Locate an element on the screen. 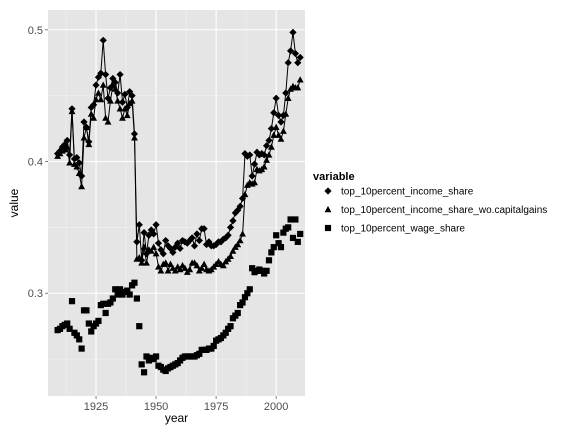 This screenshot has height=437, width=576. legend-title: variable is located at coordinates (334, 177).